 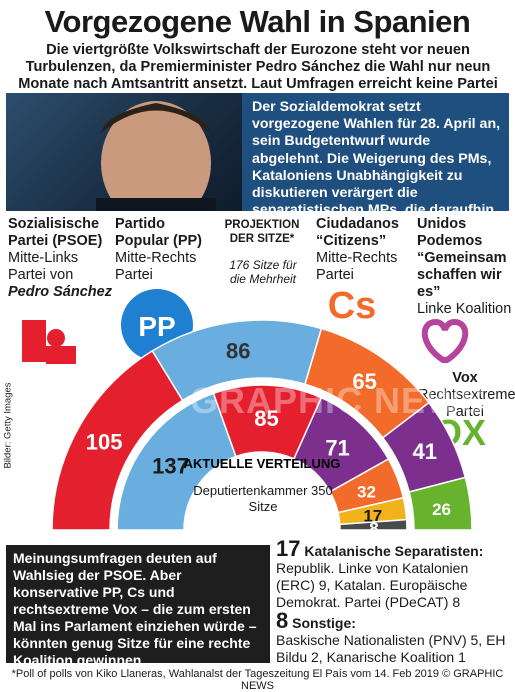 I want to click on vox-label: Vox Rechtsextreme Partei, so click(x=466, y=395).